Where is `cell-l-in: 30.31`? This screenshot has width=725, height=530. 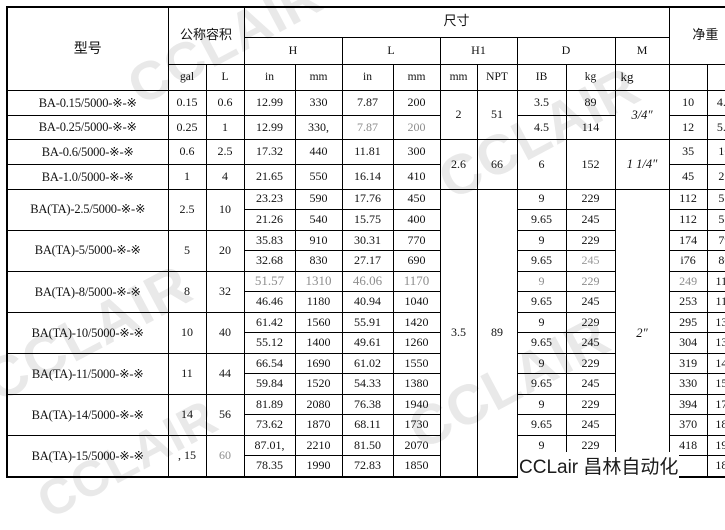
cell-l-in: 30.31 is located at coordinates (367, 240).